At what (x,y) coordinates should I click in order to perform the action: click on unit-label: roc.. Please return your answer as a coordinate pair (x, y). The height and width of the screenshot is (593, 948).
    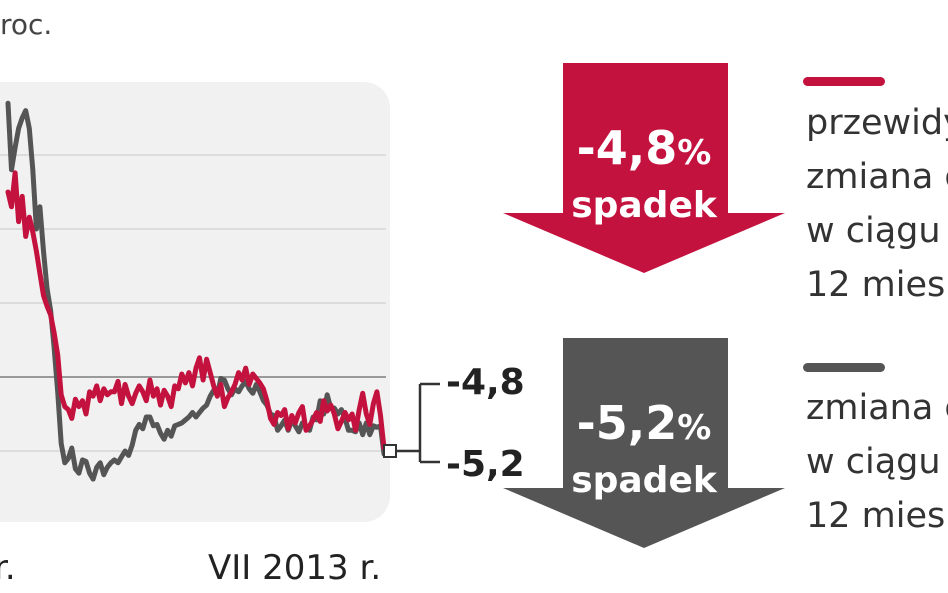
    Looking at the image, I should click on (26, 24).